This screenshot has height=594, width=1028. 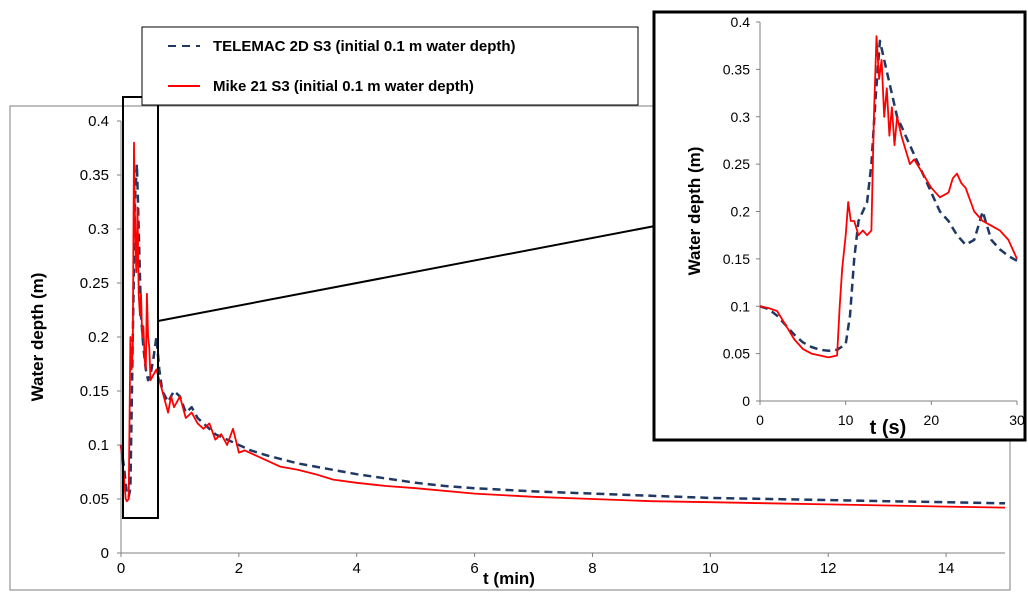 What do you see at coordinates (710, 568) in the screenshot?
I see `main-x-tick-label: 10` at bounding box center [710, 568].